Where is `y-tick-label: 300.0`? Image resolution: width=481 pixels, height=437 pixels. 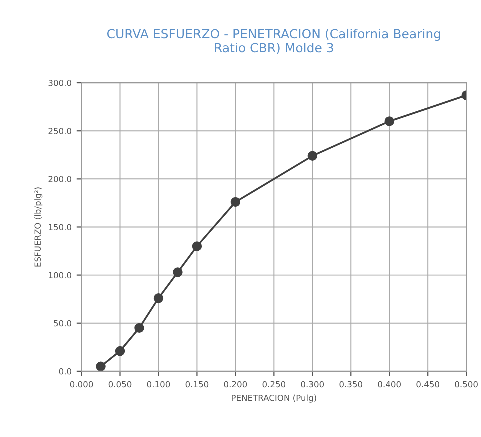
y-tick-label: 300.0 is located at coordinates (60, 83).